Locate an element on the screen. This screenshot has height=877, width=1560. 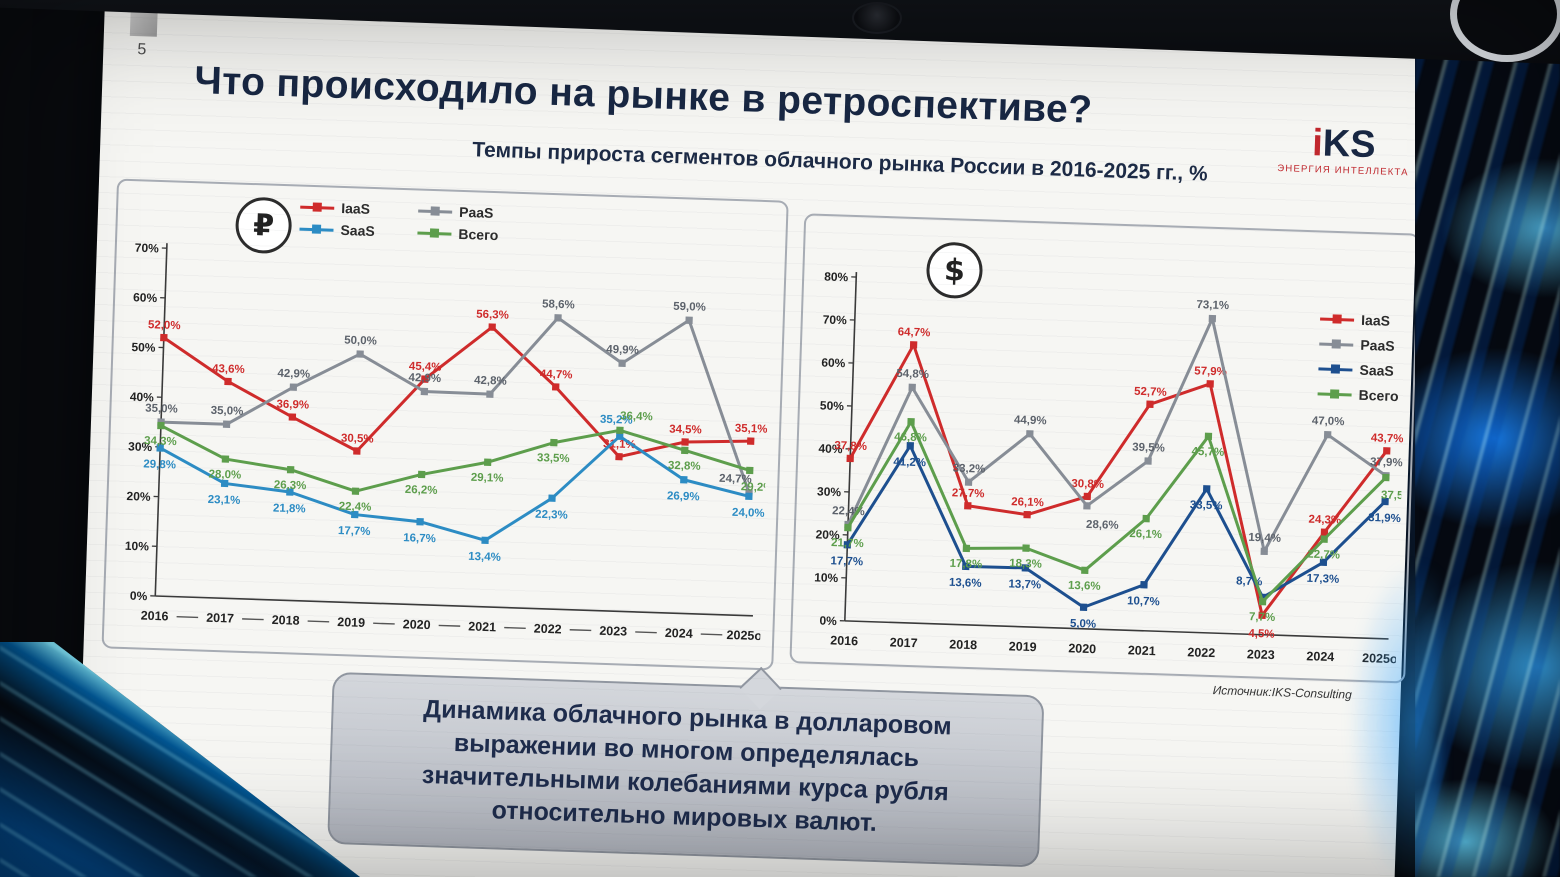
svg-text: 47,0% is located at coordinates (1328, 421).